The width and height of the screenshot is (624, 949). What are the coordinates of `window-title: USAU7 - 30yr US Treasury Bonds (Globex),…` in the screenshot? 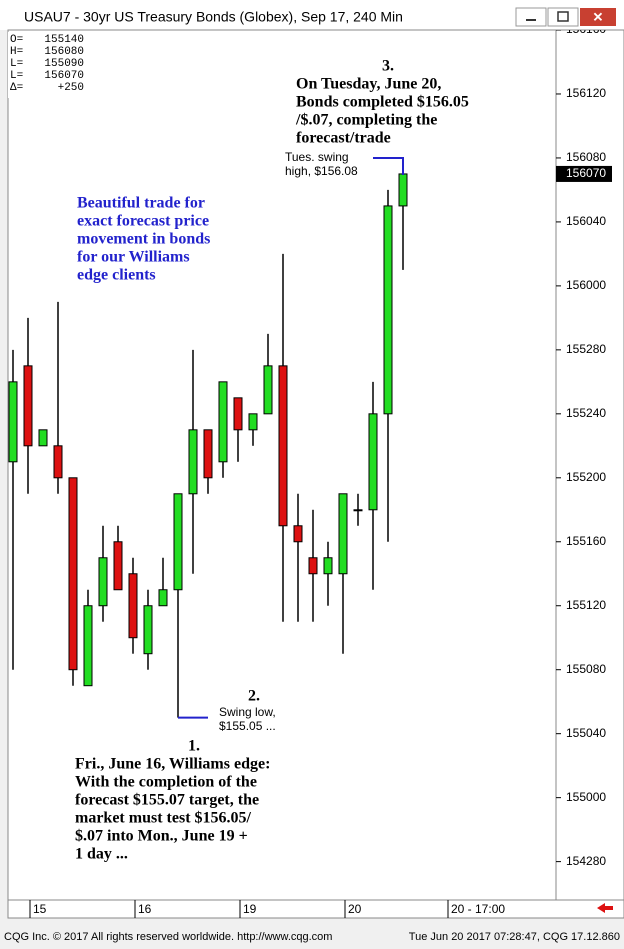 It's located at (213, 17).